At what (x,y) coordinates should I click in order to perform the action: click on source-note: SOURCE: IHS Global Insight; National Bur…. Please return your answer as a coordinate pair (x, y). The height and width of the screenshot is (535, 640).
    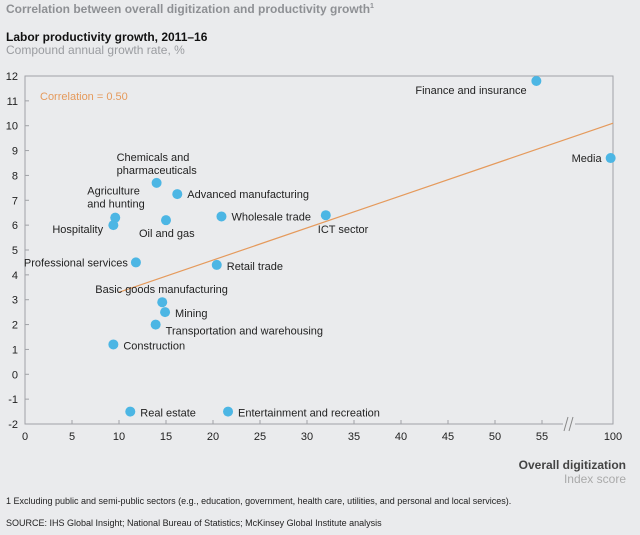
    Looking at the image, I should click on (194, 523).